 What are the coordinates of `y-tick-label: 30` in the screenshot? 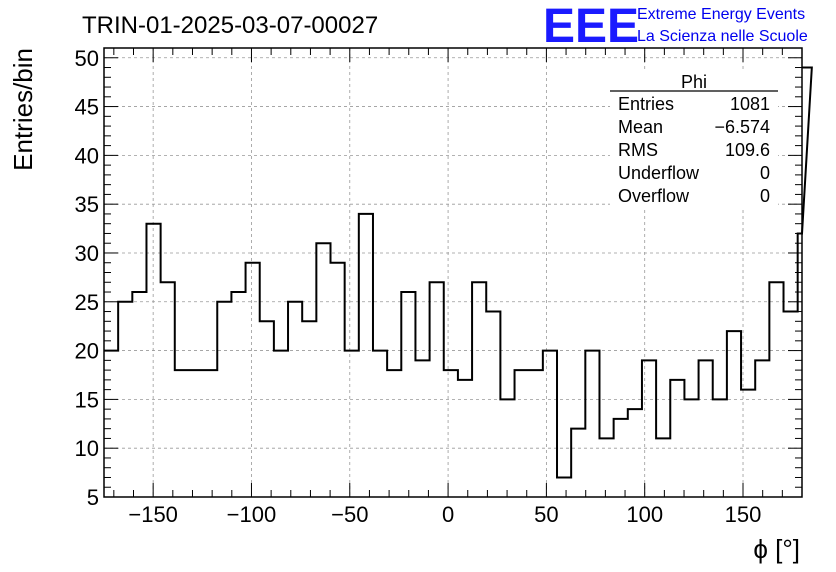 It's located at (87, 253).